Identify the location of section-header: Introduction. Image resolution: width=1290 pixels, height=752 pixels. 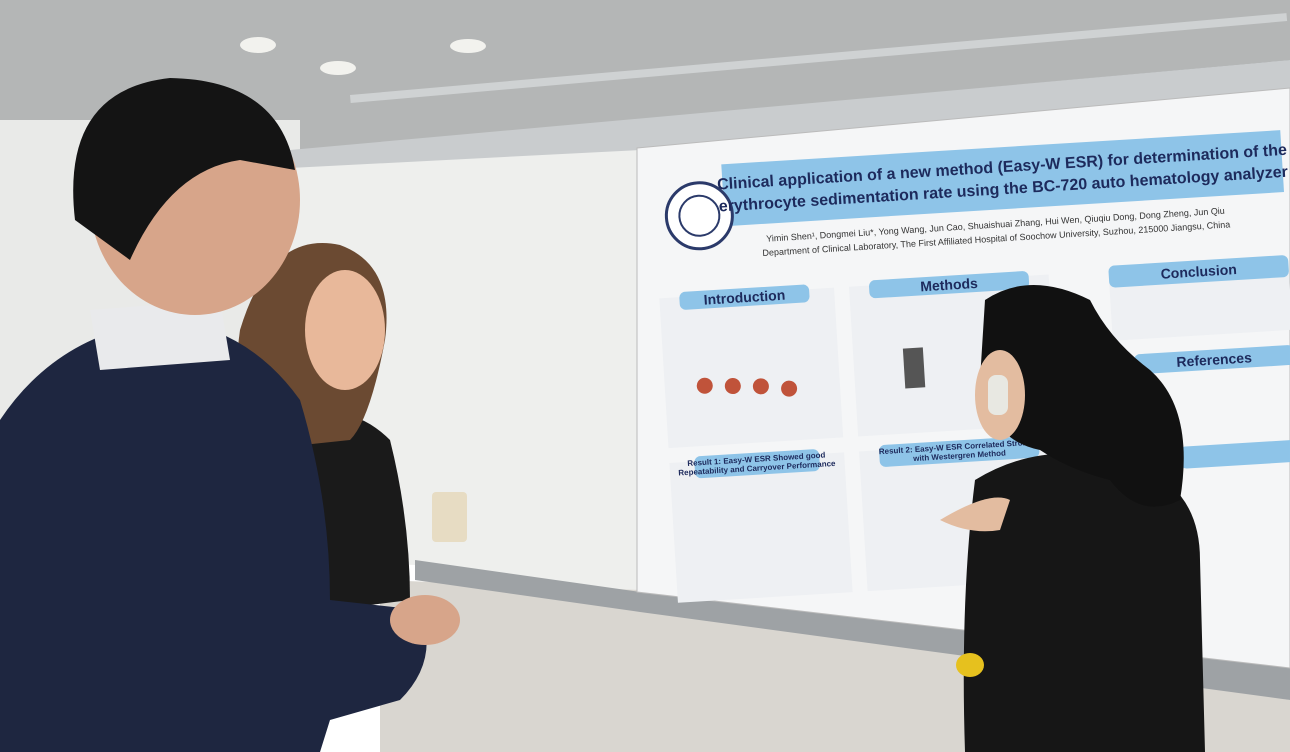
(744, 297).